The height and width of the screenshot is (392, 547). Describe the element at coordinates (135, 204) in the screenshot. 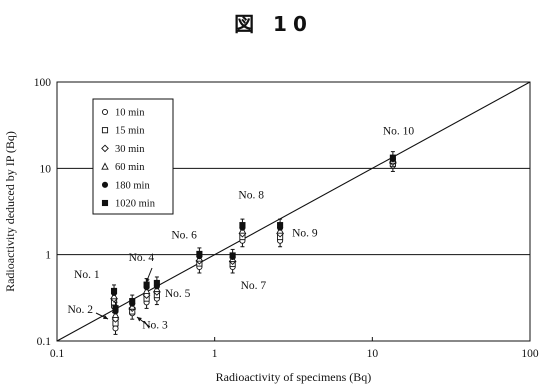

I see `legend-entry: 1020 min` at that location.